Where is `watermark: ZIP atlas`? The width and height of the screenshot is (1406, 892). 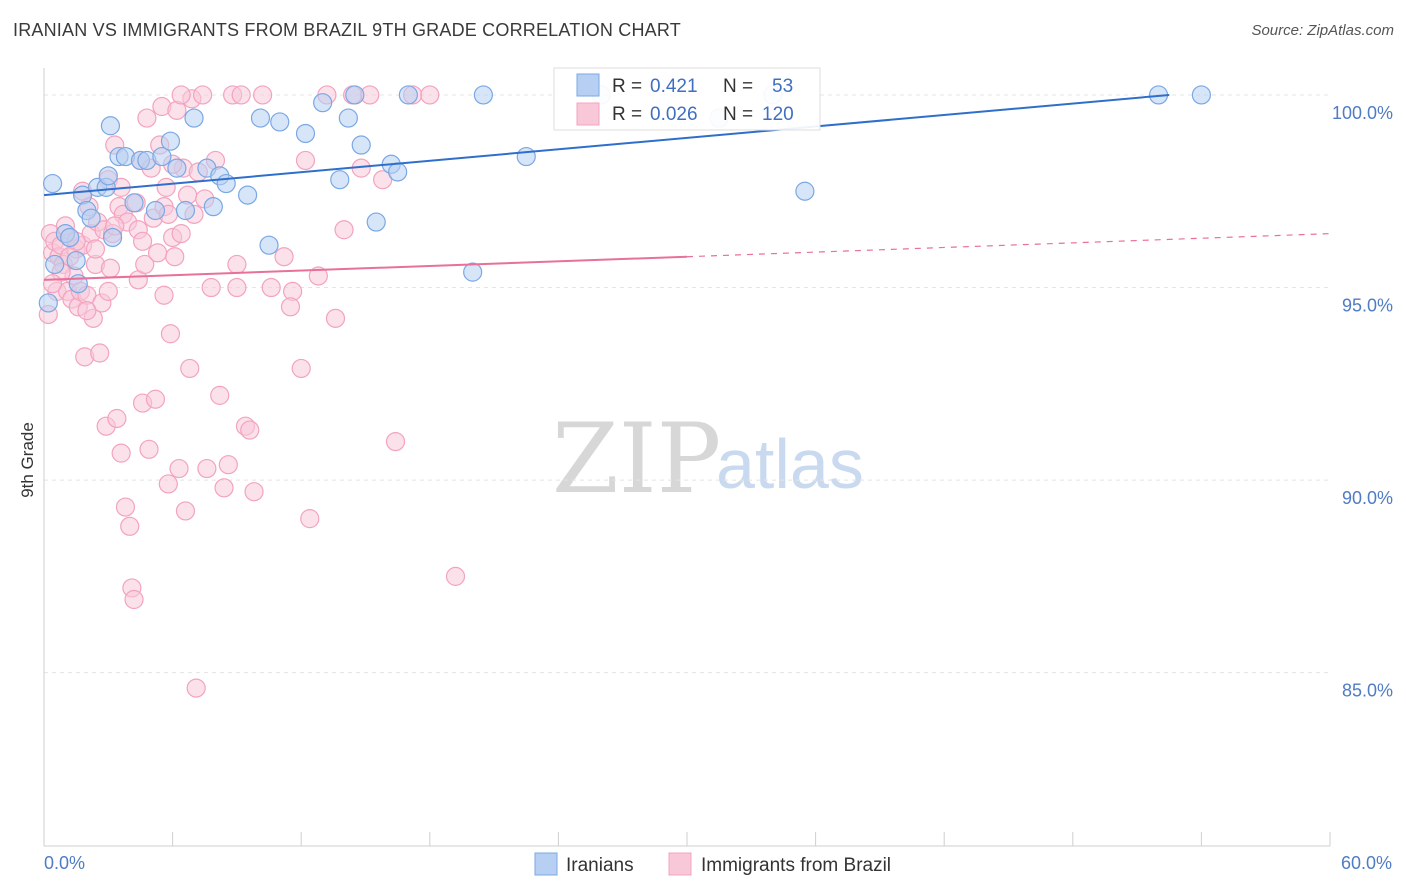 watermark: ZIP atlas is located at coordinates (708, 459).